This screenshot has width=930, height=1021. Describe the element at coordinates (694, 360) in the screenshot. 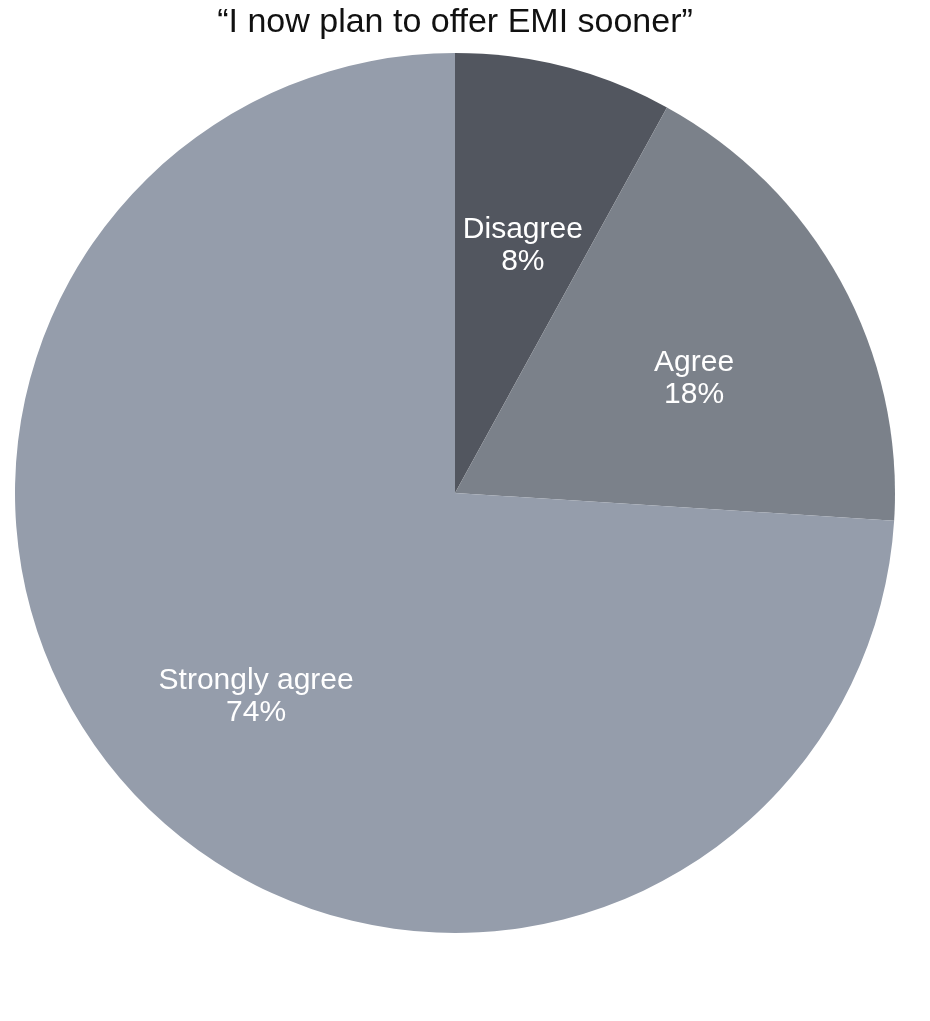

I see `slice-label: Agree` at that location.